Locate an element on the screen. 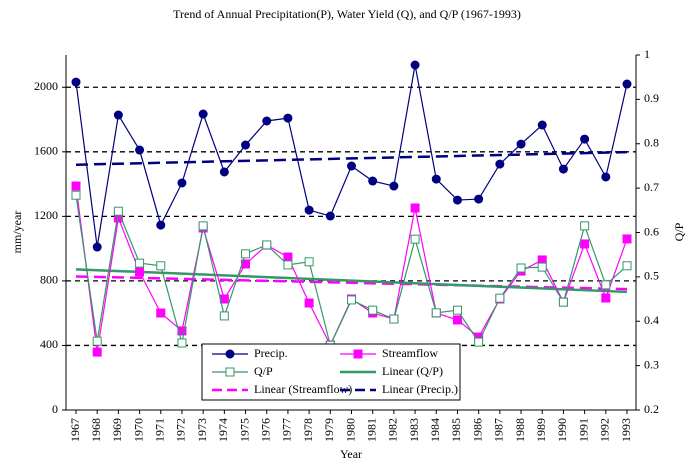 This screenshot has width=695, height=462. y-axis-label: mm/year is located at coordinates (17, 232).